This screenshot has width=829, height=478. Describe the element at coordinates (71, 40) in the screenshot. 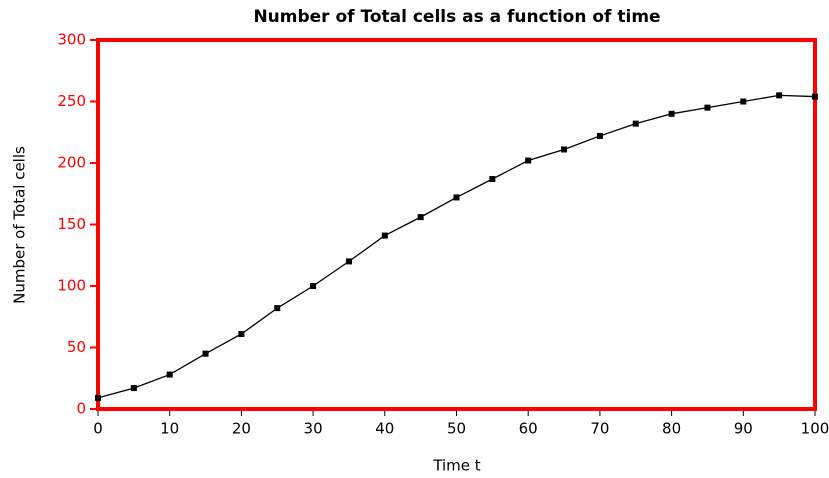

I see `y-tick-label: 300` at that location.